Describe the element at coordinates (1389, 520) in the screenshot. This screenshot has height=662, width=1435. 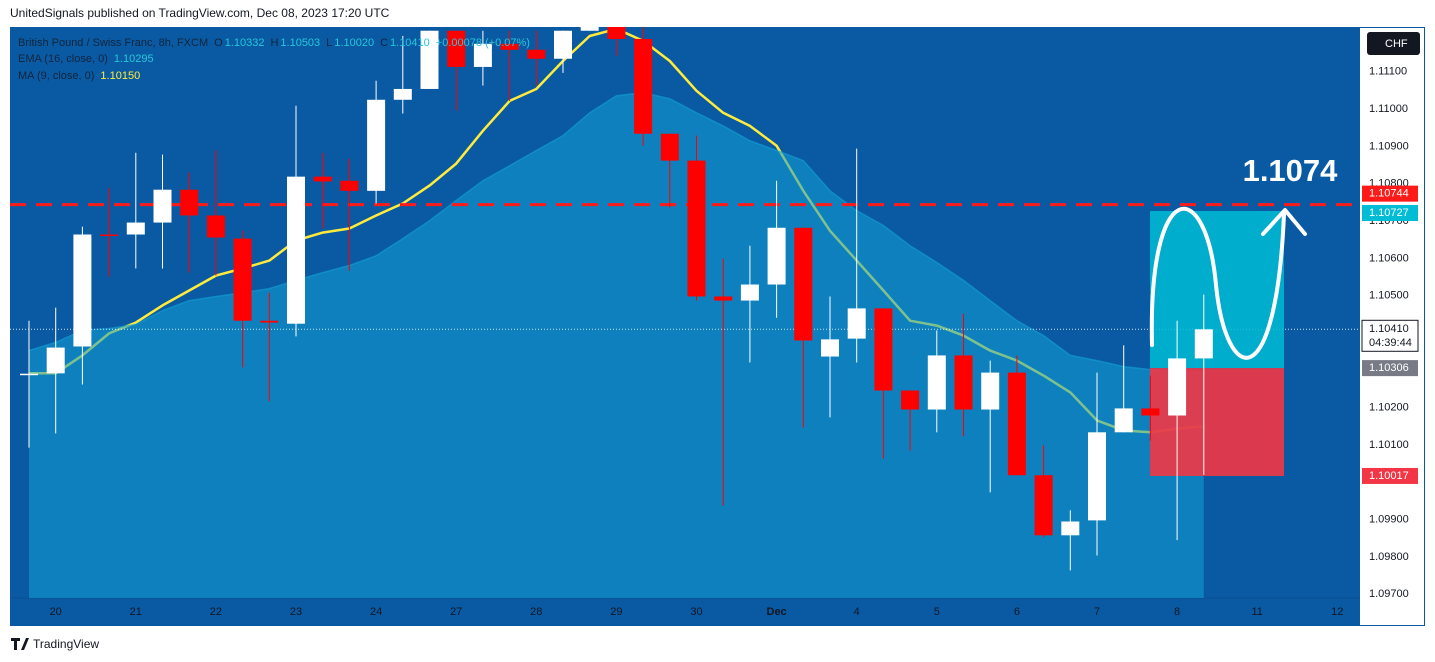
I see `y-tick-label: 1.09900` at that location.